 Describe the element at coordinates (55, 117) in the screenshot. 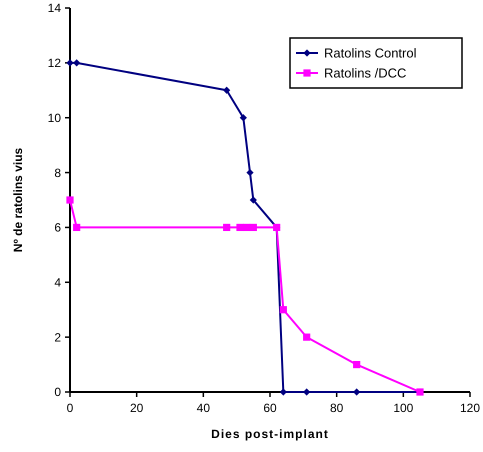

I see `y-tick-label: 10` at that location.